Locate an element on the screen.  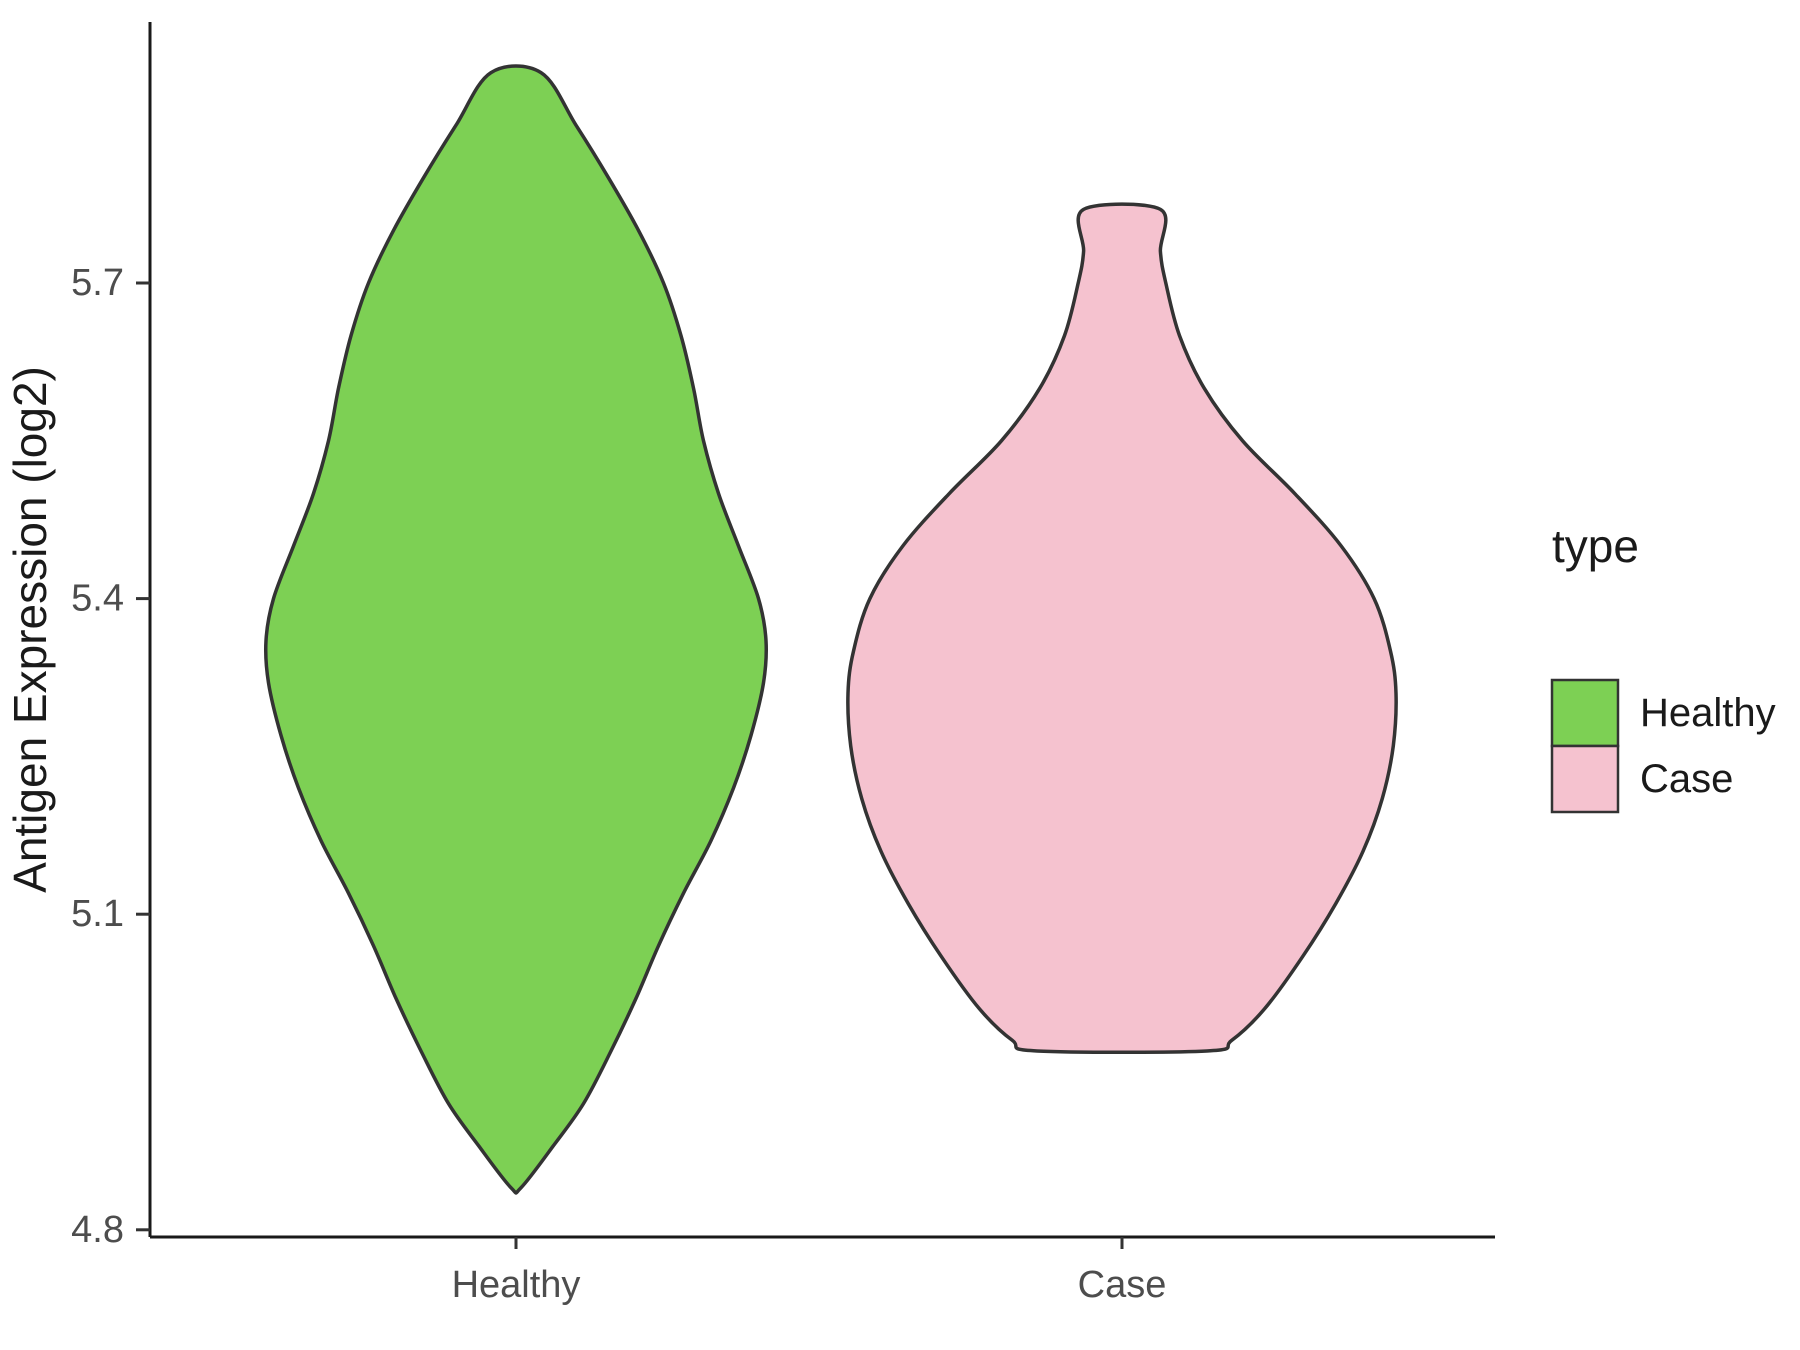
y-tick-label: 5.1 is located at coordinates (97, 914).